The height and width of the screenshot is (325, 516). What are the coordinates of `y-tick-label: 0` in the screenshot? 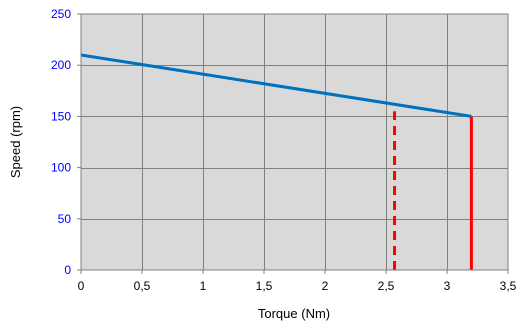 It's located at (67, 270).